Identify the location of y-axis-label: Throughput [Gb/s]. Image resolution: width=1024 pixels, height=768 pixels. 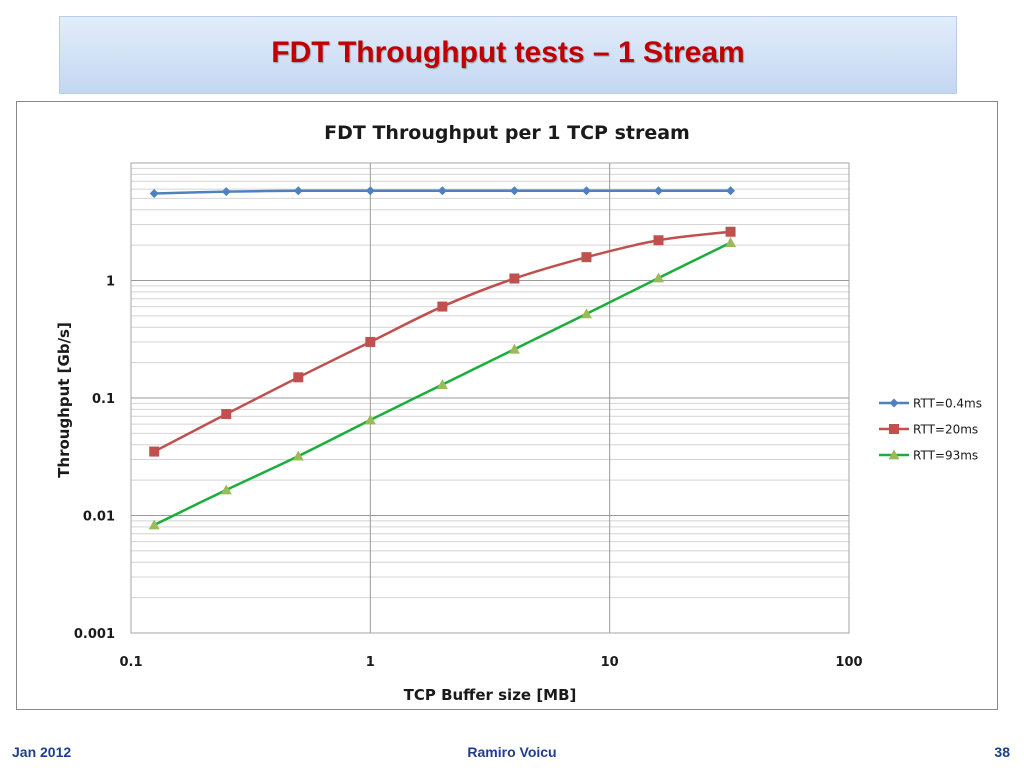
(64, 400).